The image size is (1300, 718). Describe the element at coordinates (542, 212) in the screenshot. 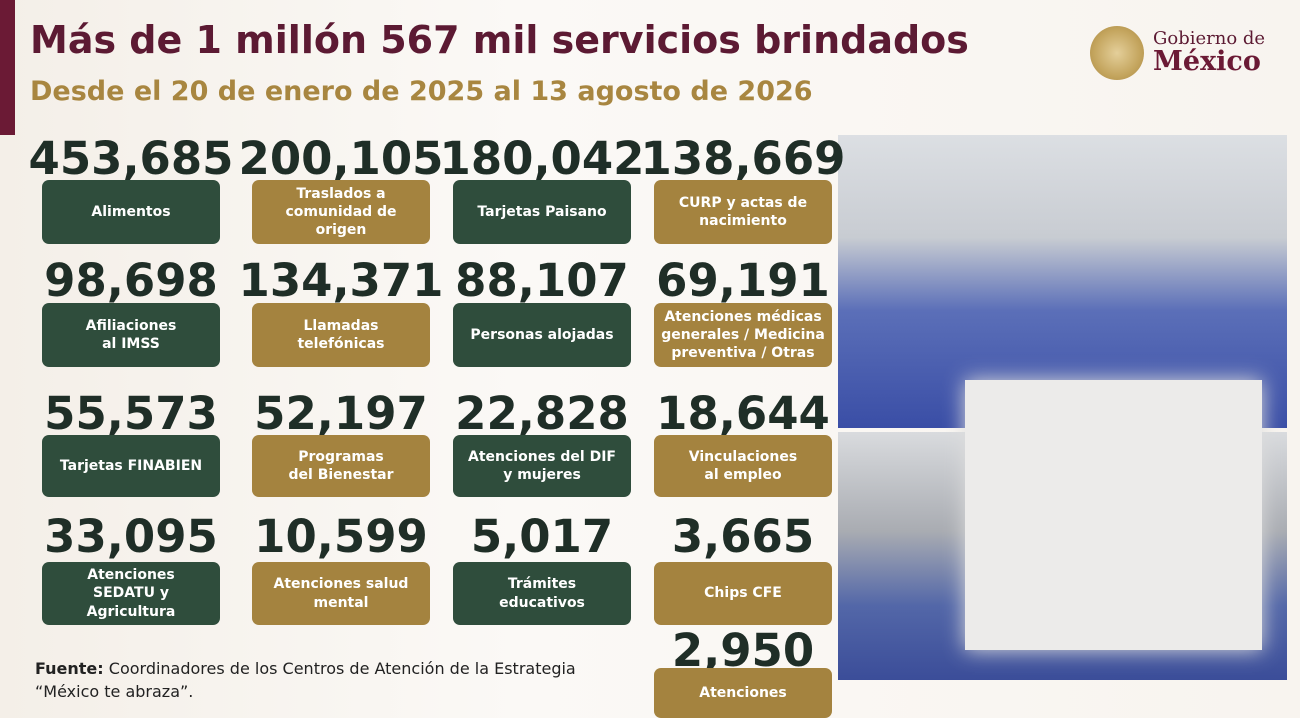

I see `stat-label: Tarjetas Paisano` at that location.